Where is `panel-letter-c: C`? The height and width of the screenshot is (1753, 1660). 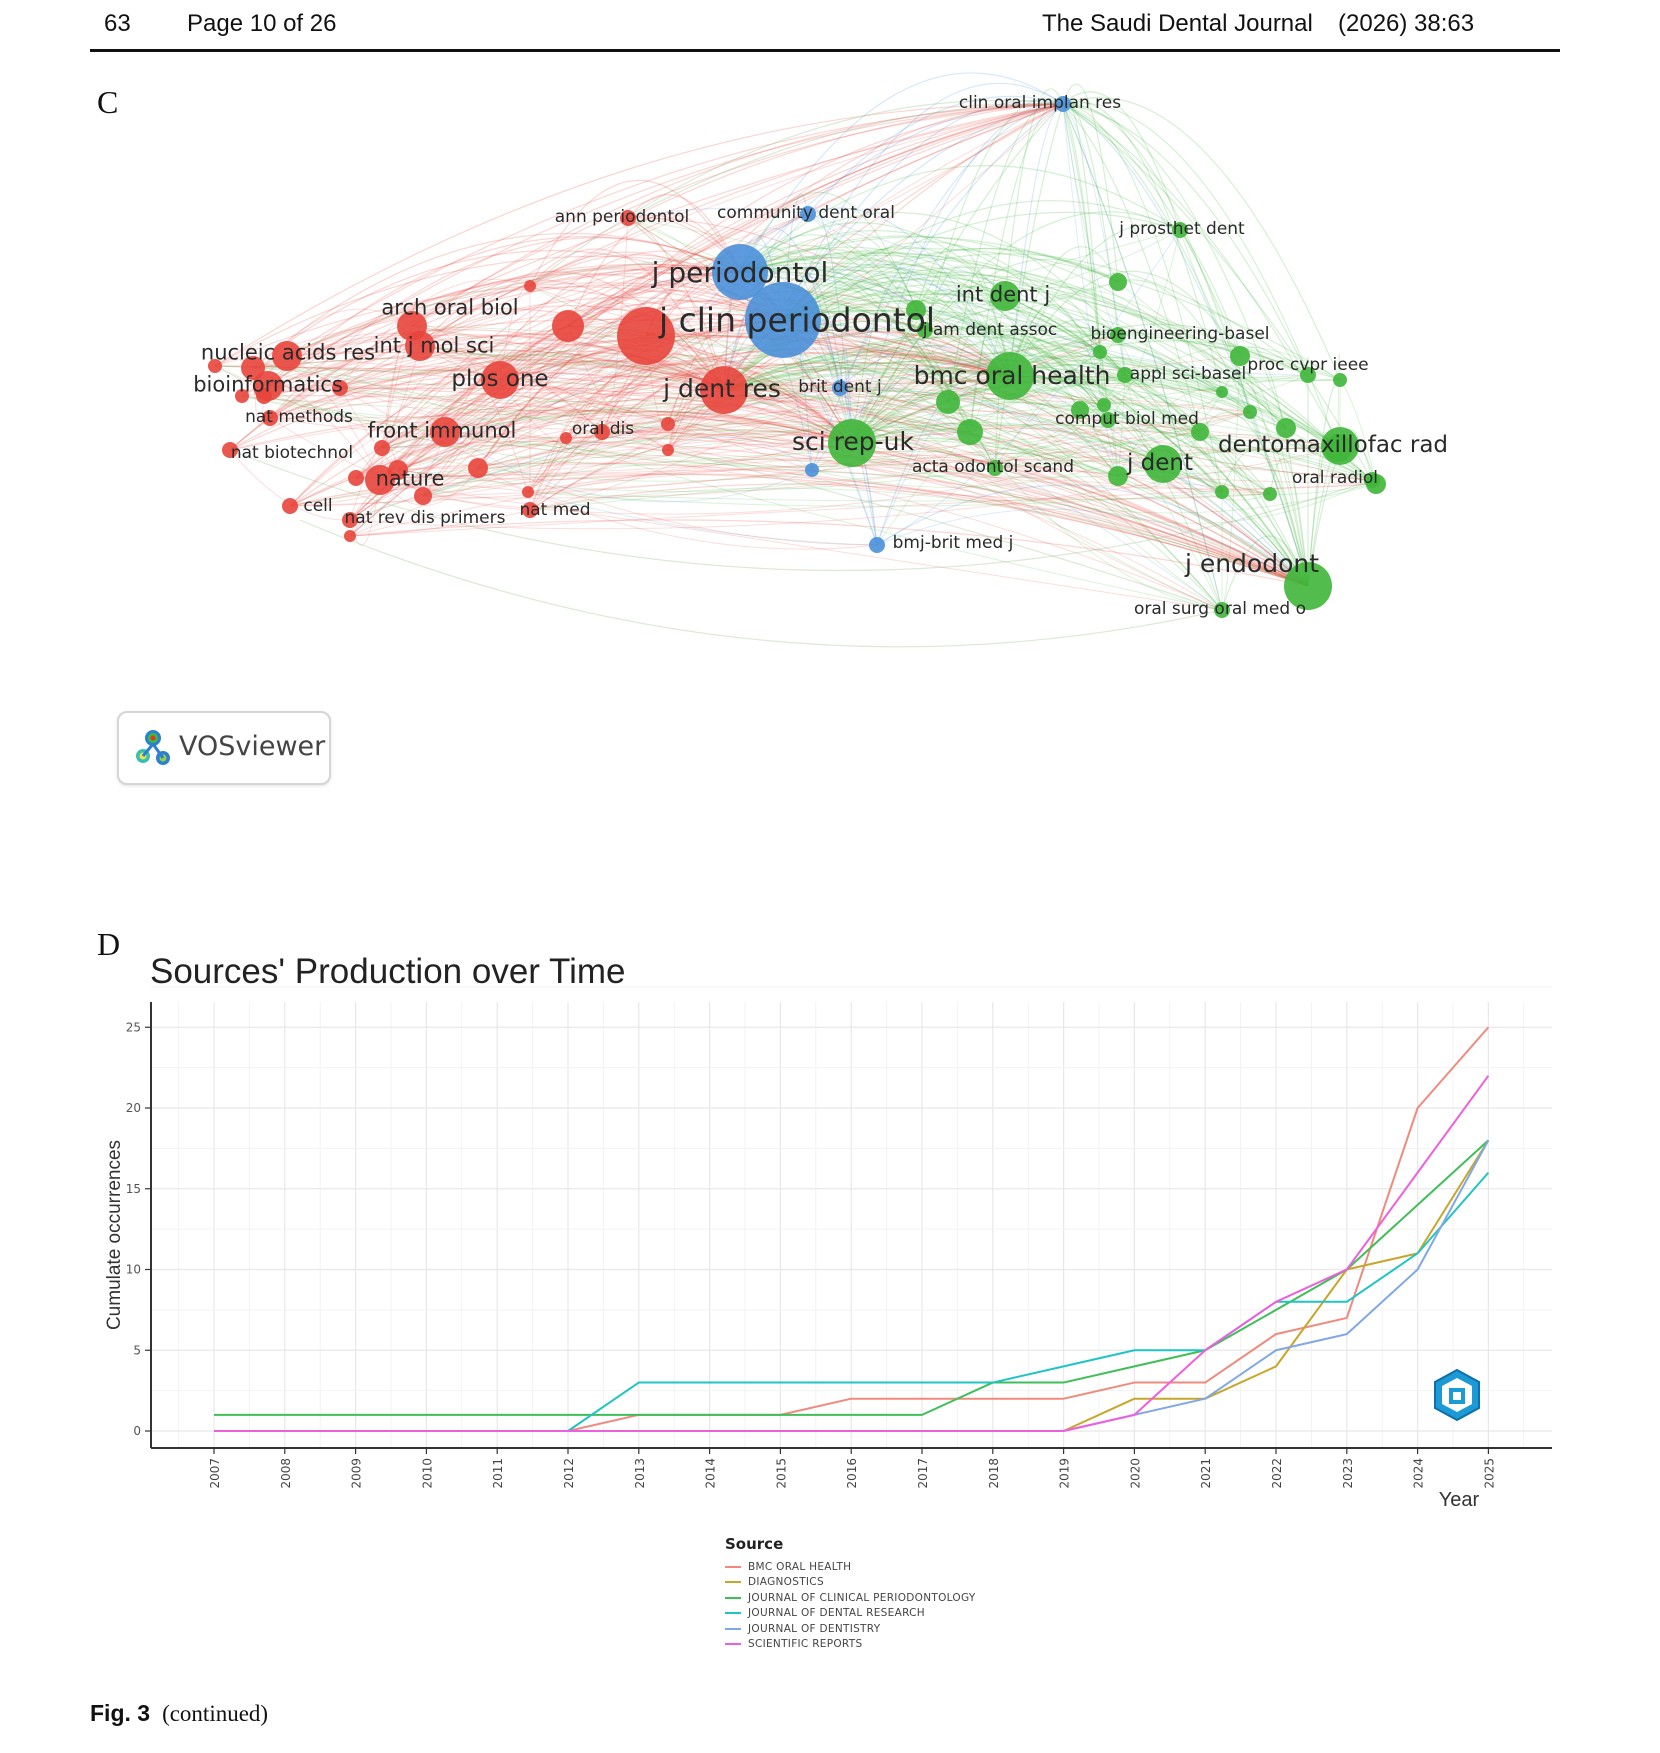
panel-letter-c: C is located at coordinates (108, 102).